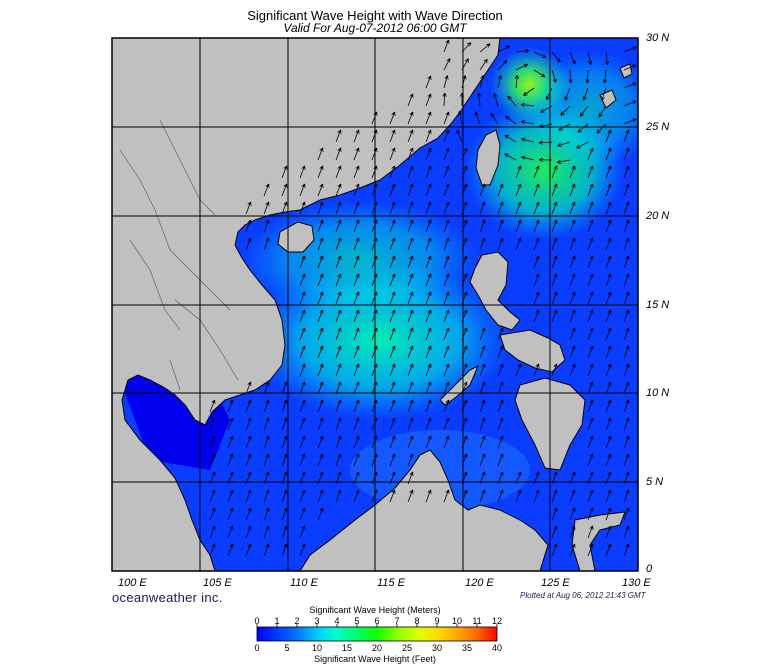 Image resolution: width=775 pixels, height=665 pixels. What do you see at coordinates (649, 569) in the screenshot?
I see `lat-label-0: 0` at bounding box center [649, 569].